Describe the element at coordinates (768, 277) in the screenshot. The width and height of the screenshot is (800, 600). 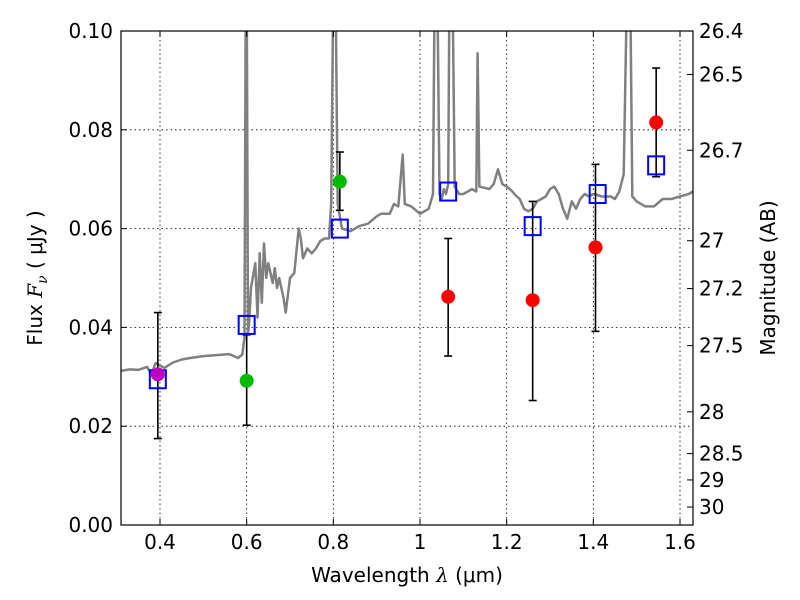
I see `y2-axis-label: Magnitude (AB)` at that location.